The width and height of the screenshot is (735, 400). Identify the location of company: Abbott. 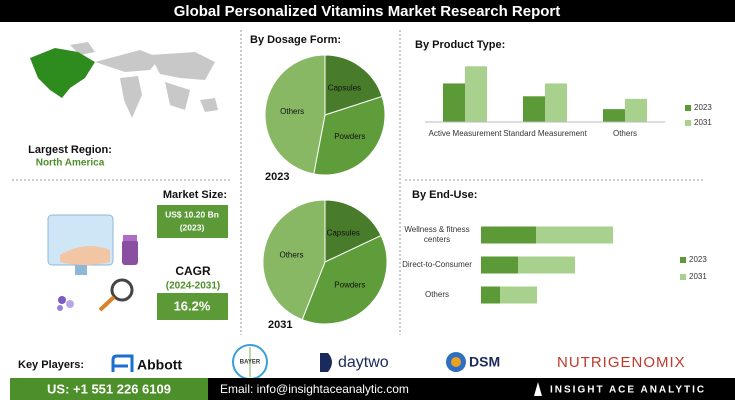
(159, 365).